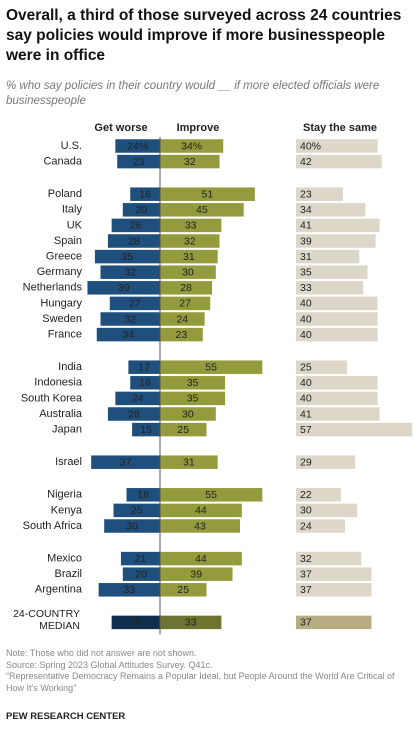  What do you see at coordinates (66, 716) in the screenshot?
I see `source: PEW RESEARCH CENTER` at bounding box center [66, 716].